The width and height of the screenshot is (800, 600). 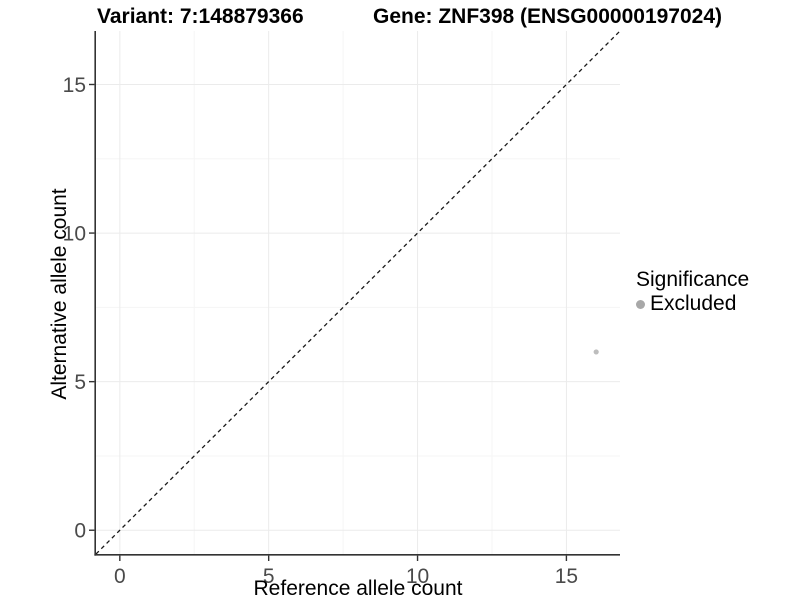 What do you see at coordinates (566, 576) in the screenshot?
I see `x-tick-label: 15` at bounding box center [566, 576].